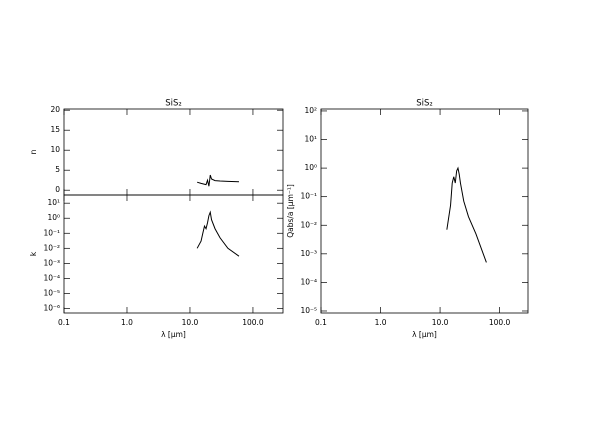 The width and height of the screenshot is (600, 424). Describe the element at coordinates (55, 129) in the screenshot. I see `y-tick-label: 15` at that location.